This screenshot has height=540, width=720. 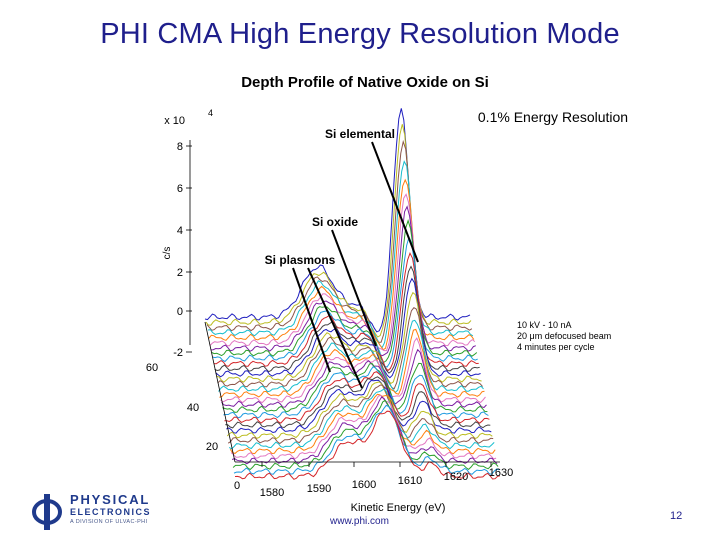 What do you see at coordinates (193, 408) in the screenshot?
I see `cycle-tick-label: 40` at bounding box center [193, 408].